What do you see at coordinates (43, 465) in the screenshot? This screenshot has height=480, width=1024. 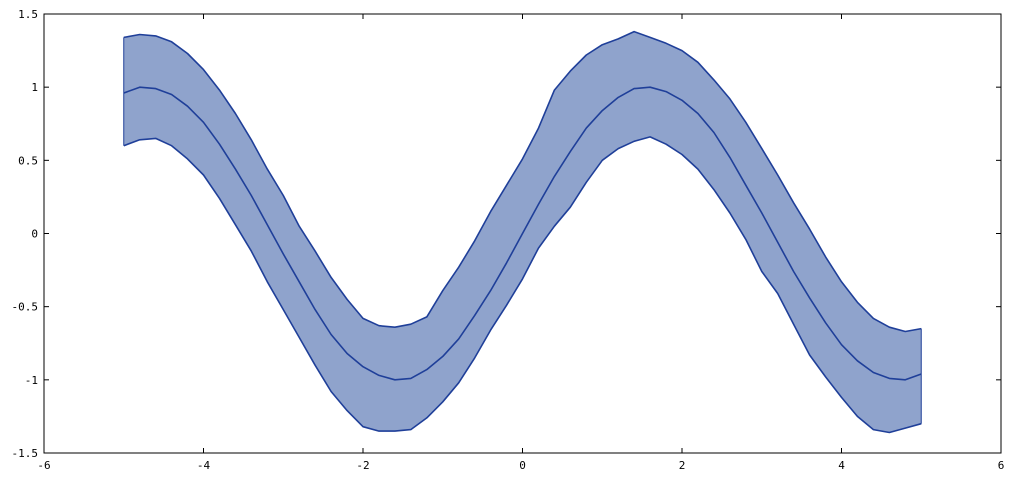 I see `x-tick-label: -6` at bounding box center [43, 465].